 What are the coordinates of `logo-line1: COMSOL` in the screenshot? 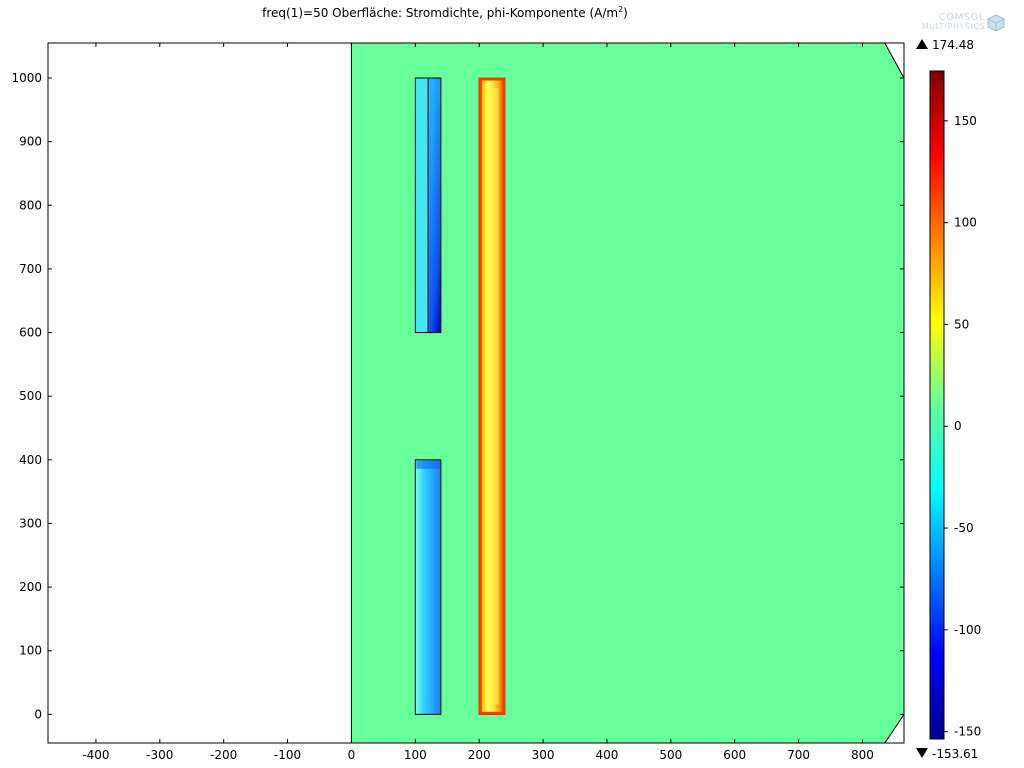 It's located at (961, 17).